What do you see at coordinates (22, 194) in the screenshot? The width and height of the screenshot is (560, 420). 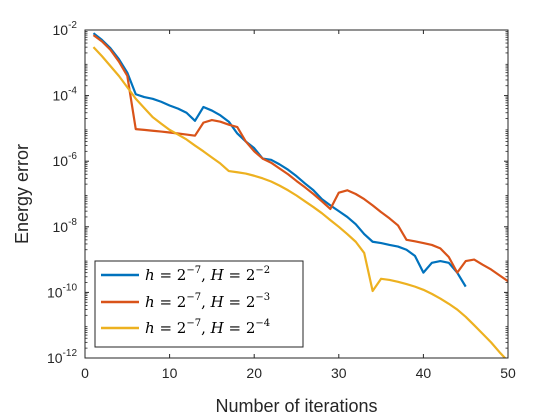 I see `y-axis-label: Energy error` at bounding box center [22, 194].